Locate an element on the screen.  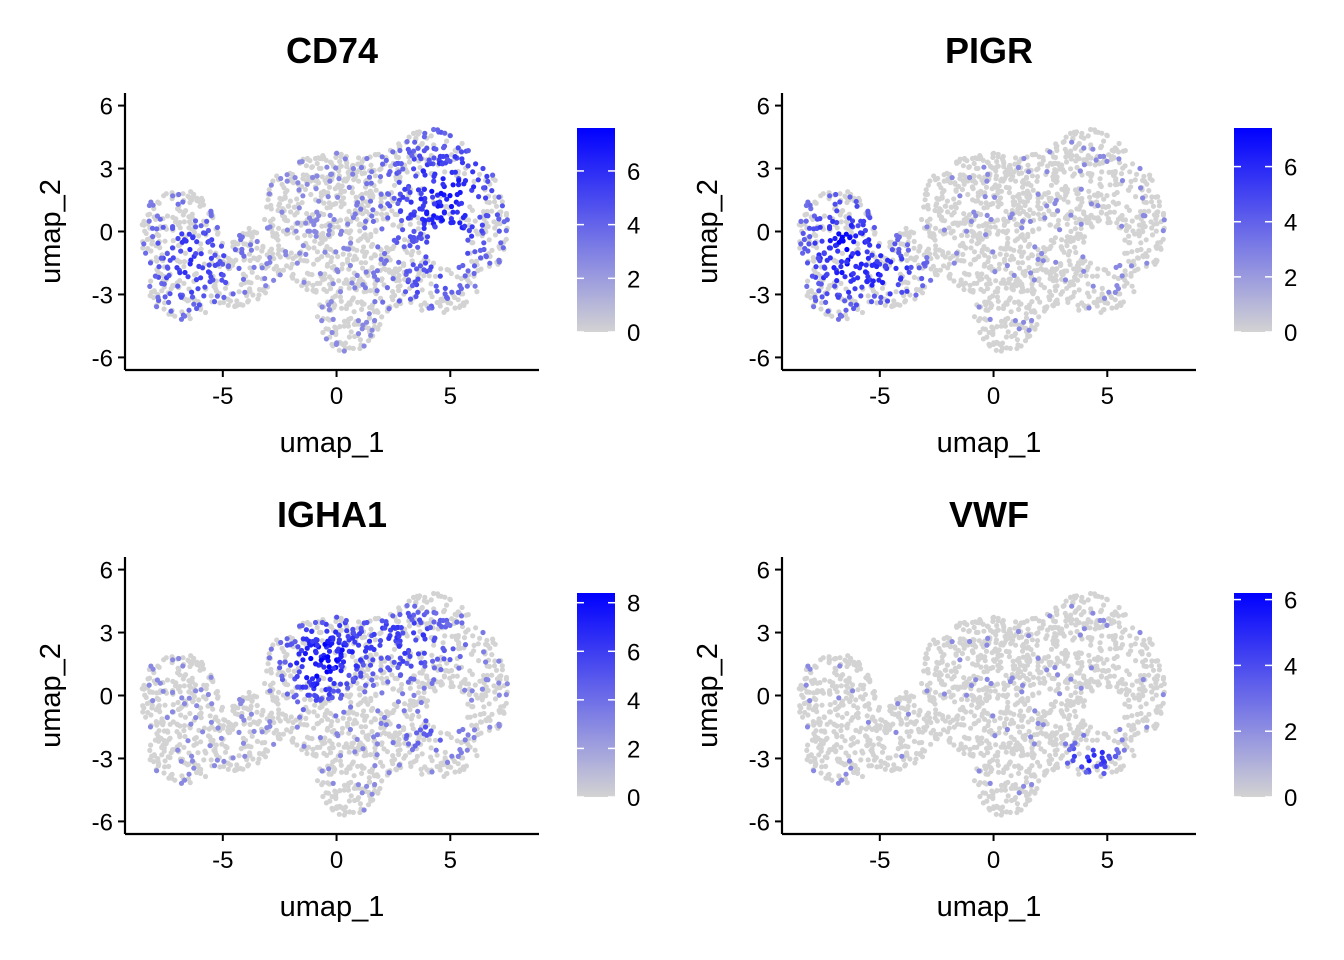
colorbar is located at coordinates (596, 230).